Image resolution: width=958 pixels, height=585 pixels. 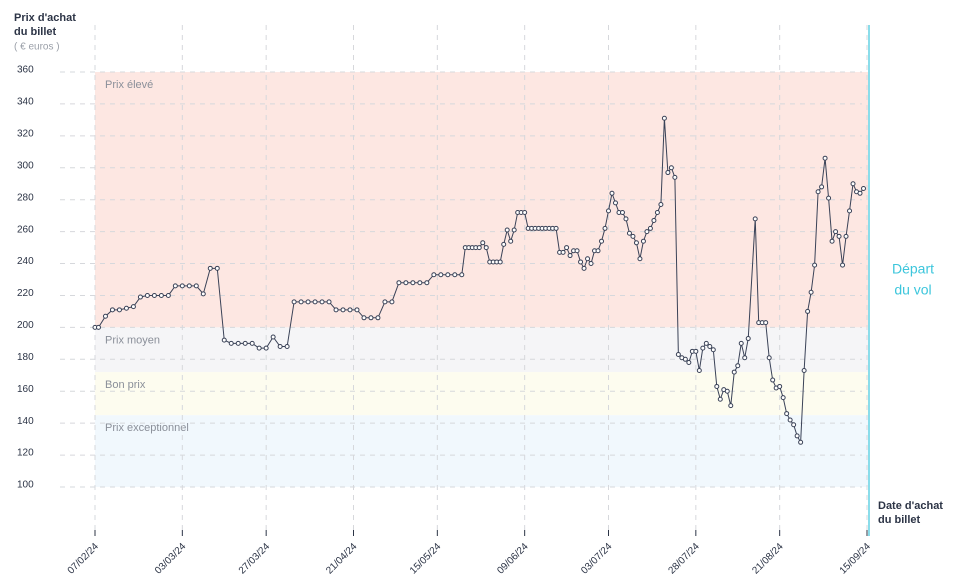 I want to click on y-tick-label: 280, so click(x=25, y=197).